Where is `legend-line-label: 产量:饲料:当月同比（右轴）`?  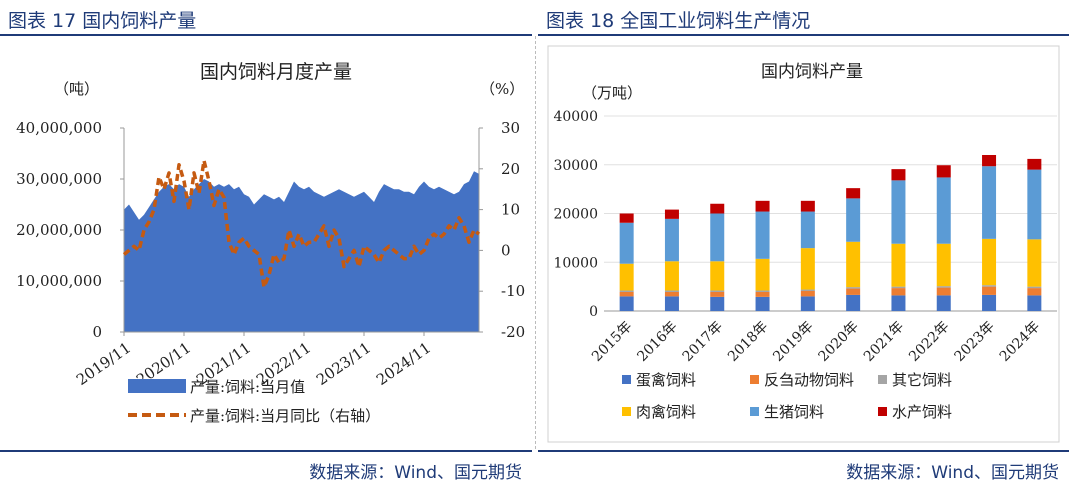 legend-line-label: 产量:饲料:当月同比（右轴） is located at coordinates (285, 416).